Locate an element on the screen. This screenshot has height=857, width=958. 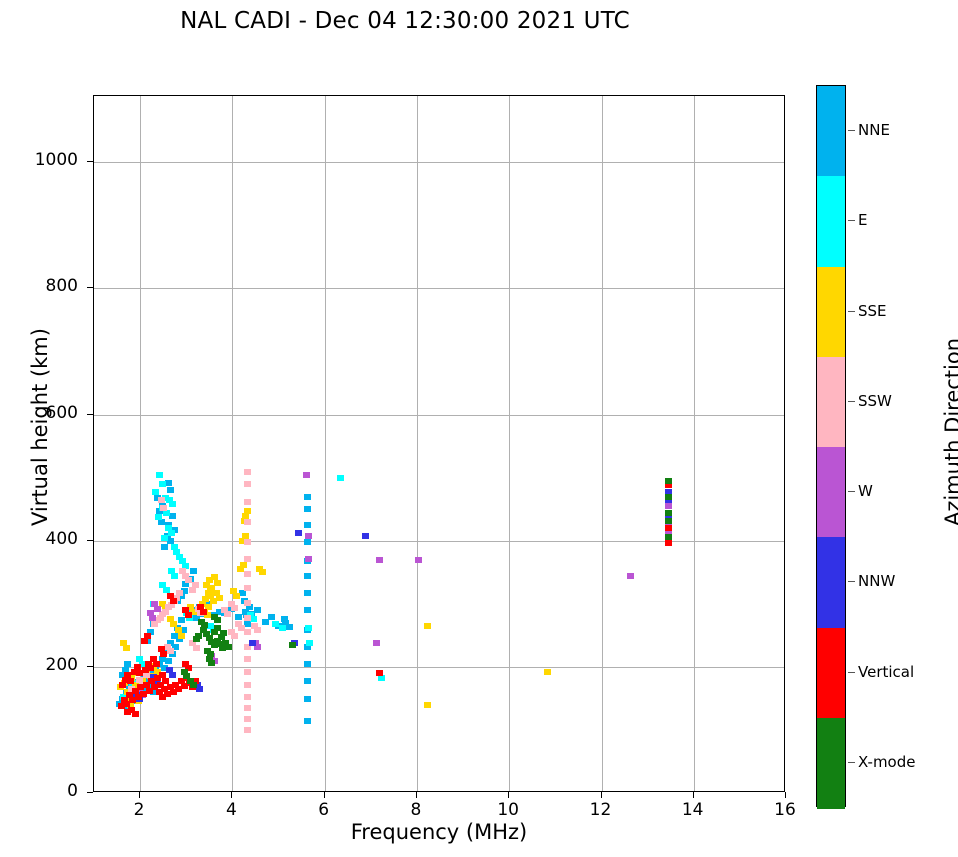
figure-title: NAL CADI - Dec 04 12:30:00 2021 UTC is located at coordinates (405, 21).